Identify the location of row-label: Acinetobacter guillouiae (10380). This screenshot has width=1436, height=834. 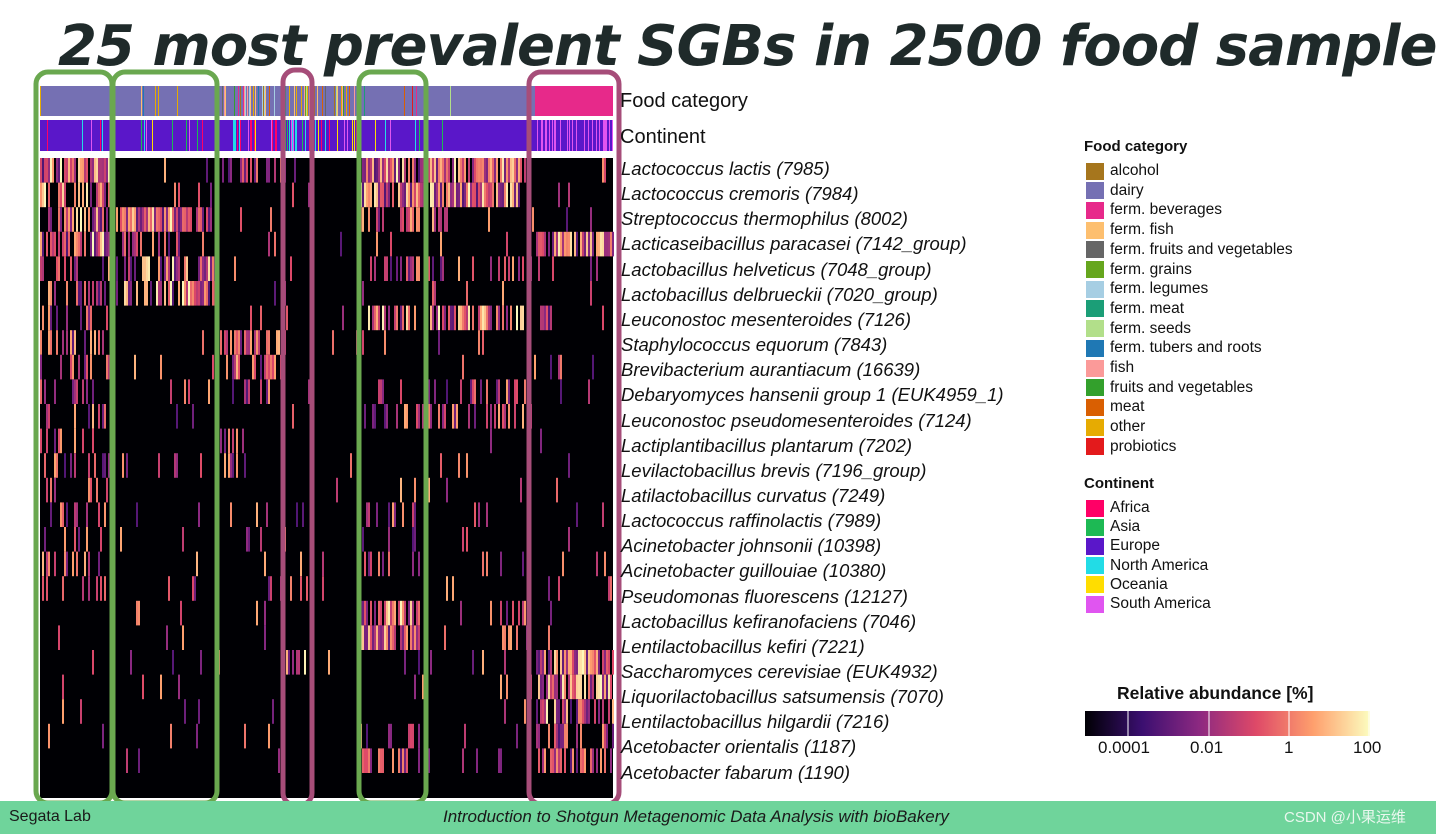
(754, 571).